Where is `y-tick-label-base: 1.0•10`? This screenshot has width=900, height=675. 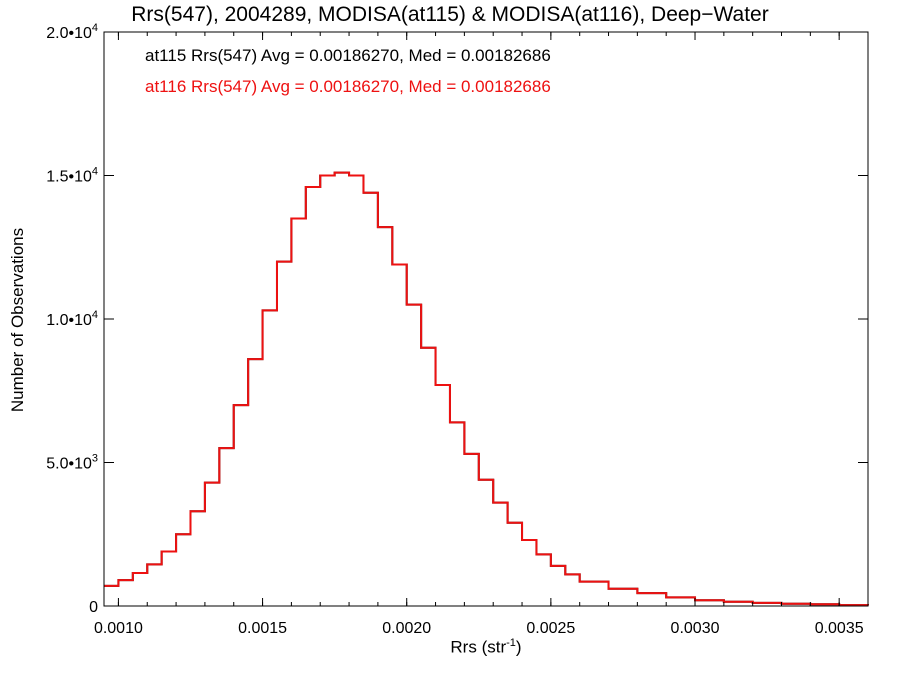 y-tick-label-base: 1.0•10 is located at coordinates (69, 320).